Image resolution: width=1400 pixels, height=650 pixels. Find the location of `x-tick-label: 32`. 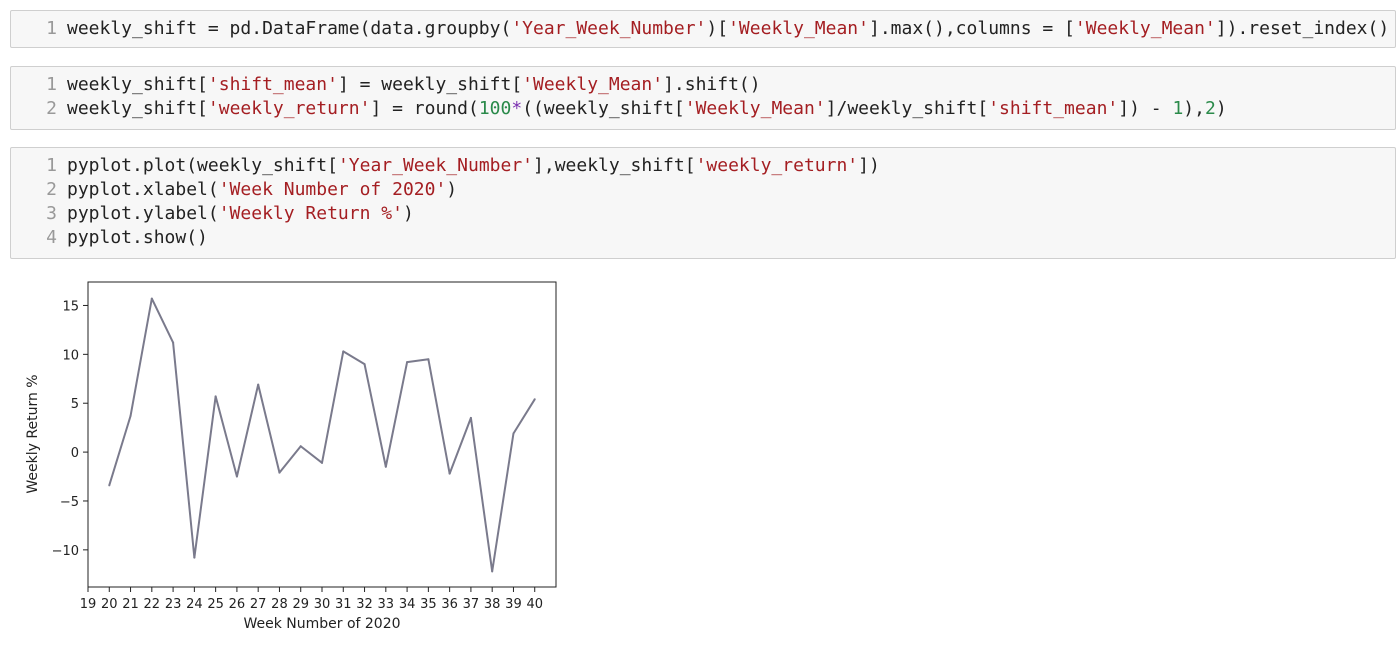

x-tick-label: 32 is located at coordinates (364, 604).